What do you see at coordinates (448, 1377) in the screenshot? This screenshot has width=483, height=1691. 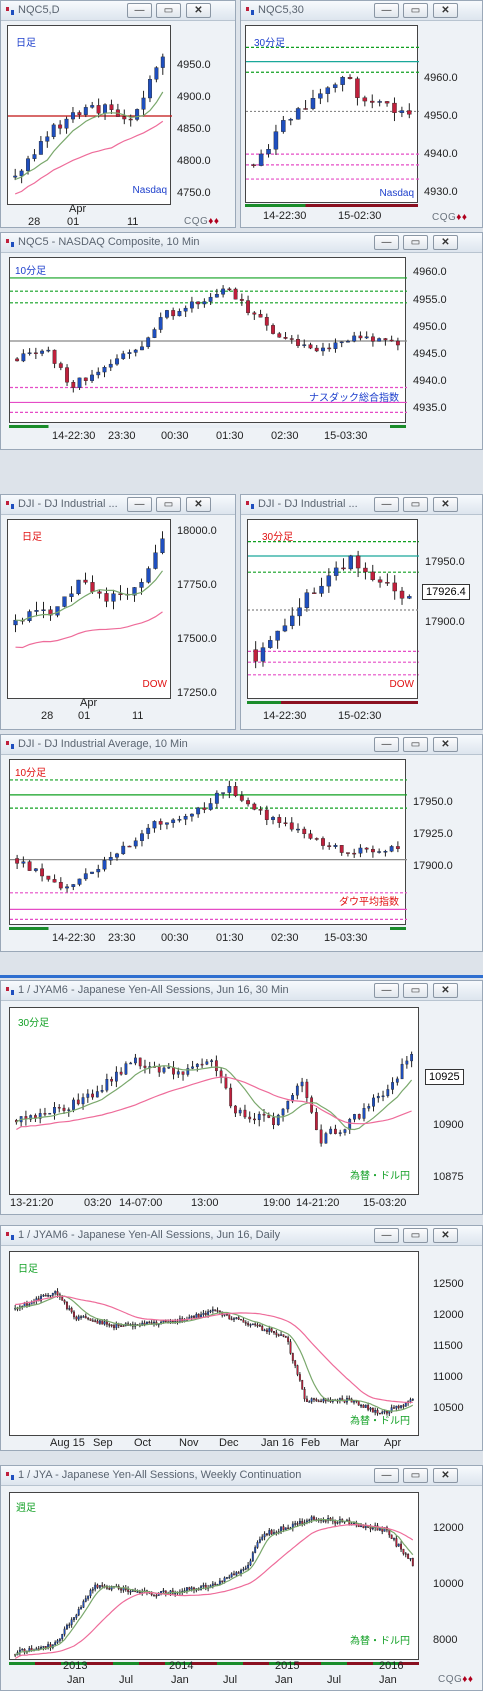 I see `y-tick: 11000` at bounding box center [448, 1377].